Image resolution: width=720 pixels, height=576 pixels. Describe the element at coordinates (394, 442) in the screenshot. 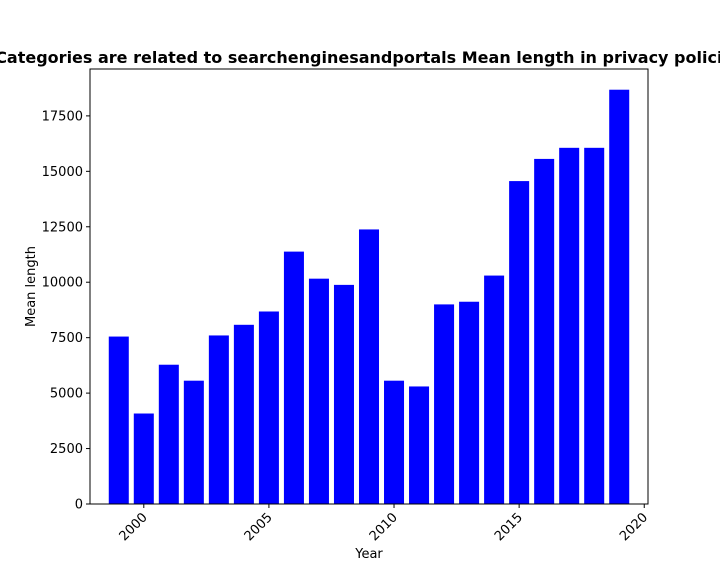

I see `bar-2010` at that location.